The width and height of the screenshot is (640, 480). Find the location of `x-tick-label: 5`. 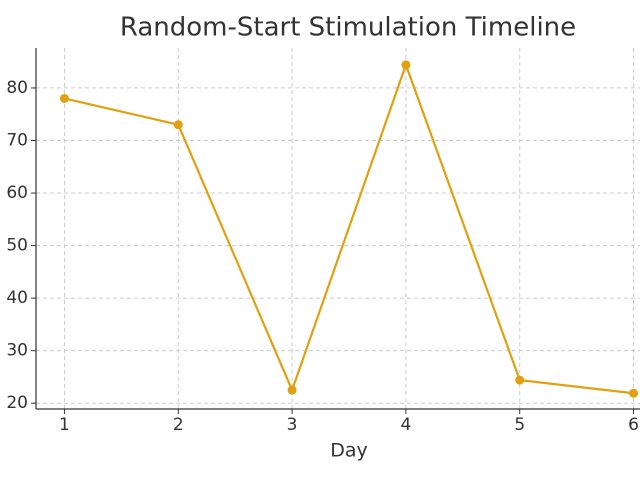

x-tick-label: 5 is located at coordinates (519, 425).